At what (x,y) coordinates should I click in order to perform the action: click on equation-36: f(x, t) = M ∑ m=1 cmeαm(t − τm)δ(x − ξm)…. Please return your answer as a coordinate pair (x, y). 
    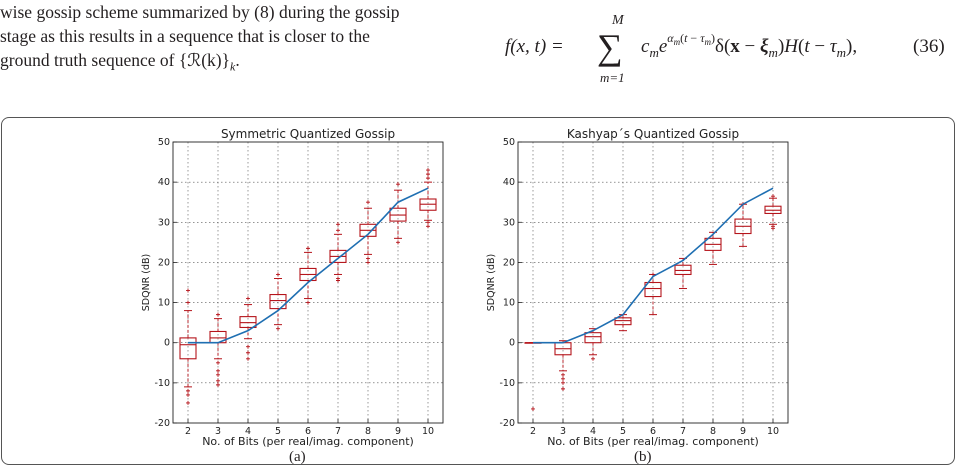
    Looking at the image, I should click on (725, 49).